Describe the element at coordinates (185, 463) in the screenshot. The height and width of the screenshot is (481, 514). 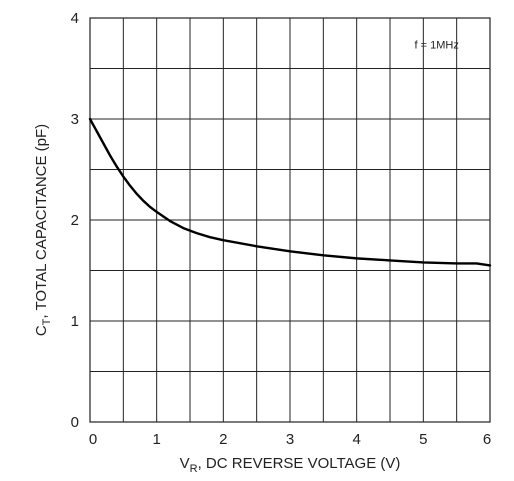
I see `x-axis-label-main: V` at that location.